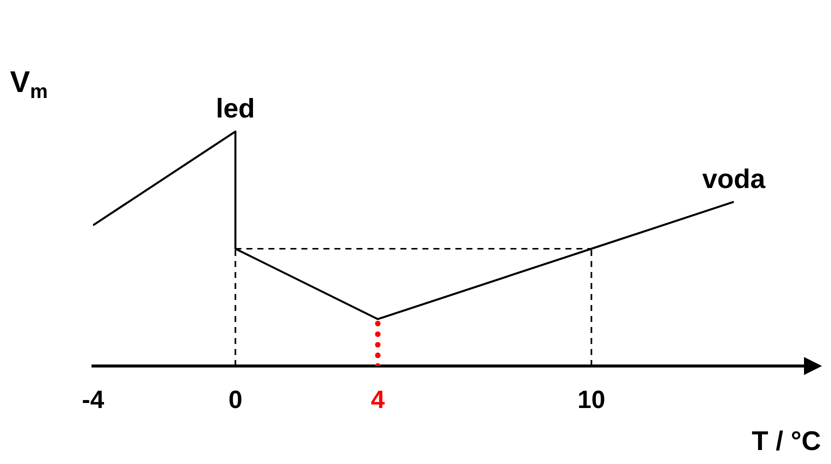 The image size is (831, 464). I want to click on x-tick-label: -4, so click(93, 400).